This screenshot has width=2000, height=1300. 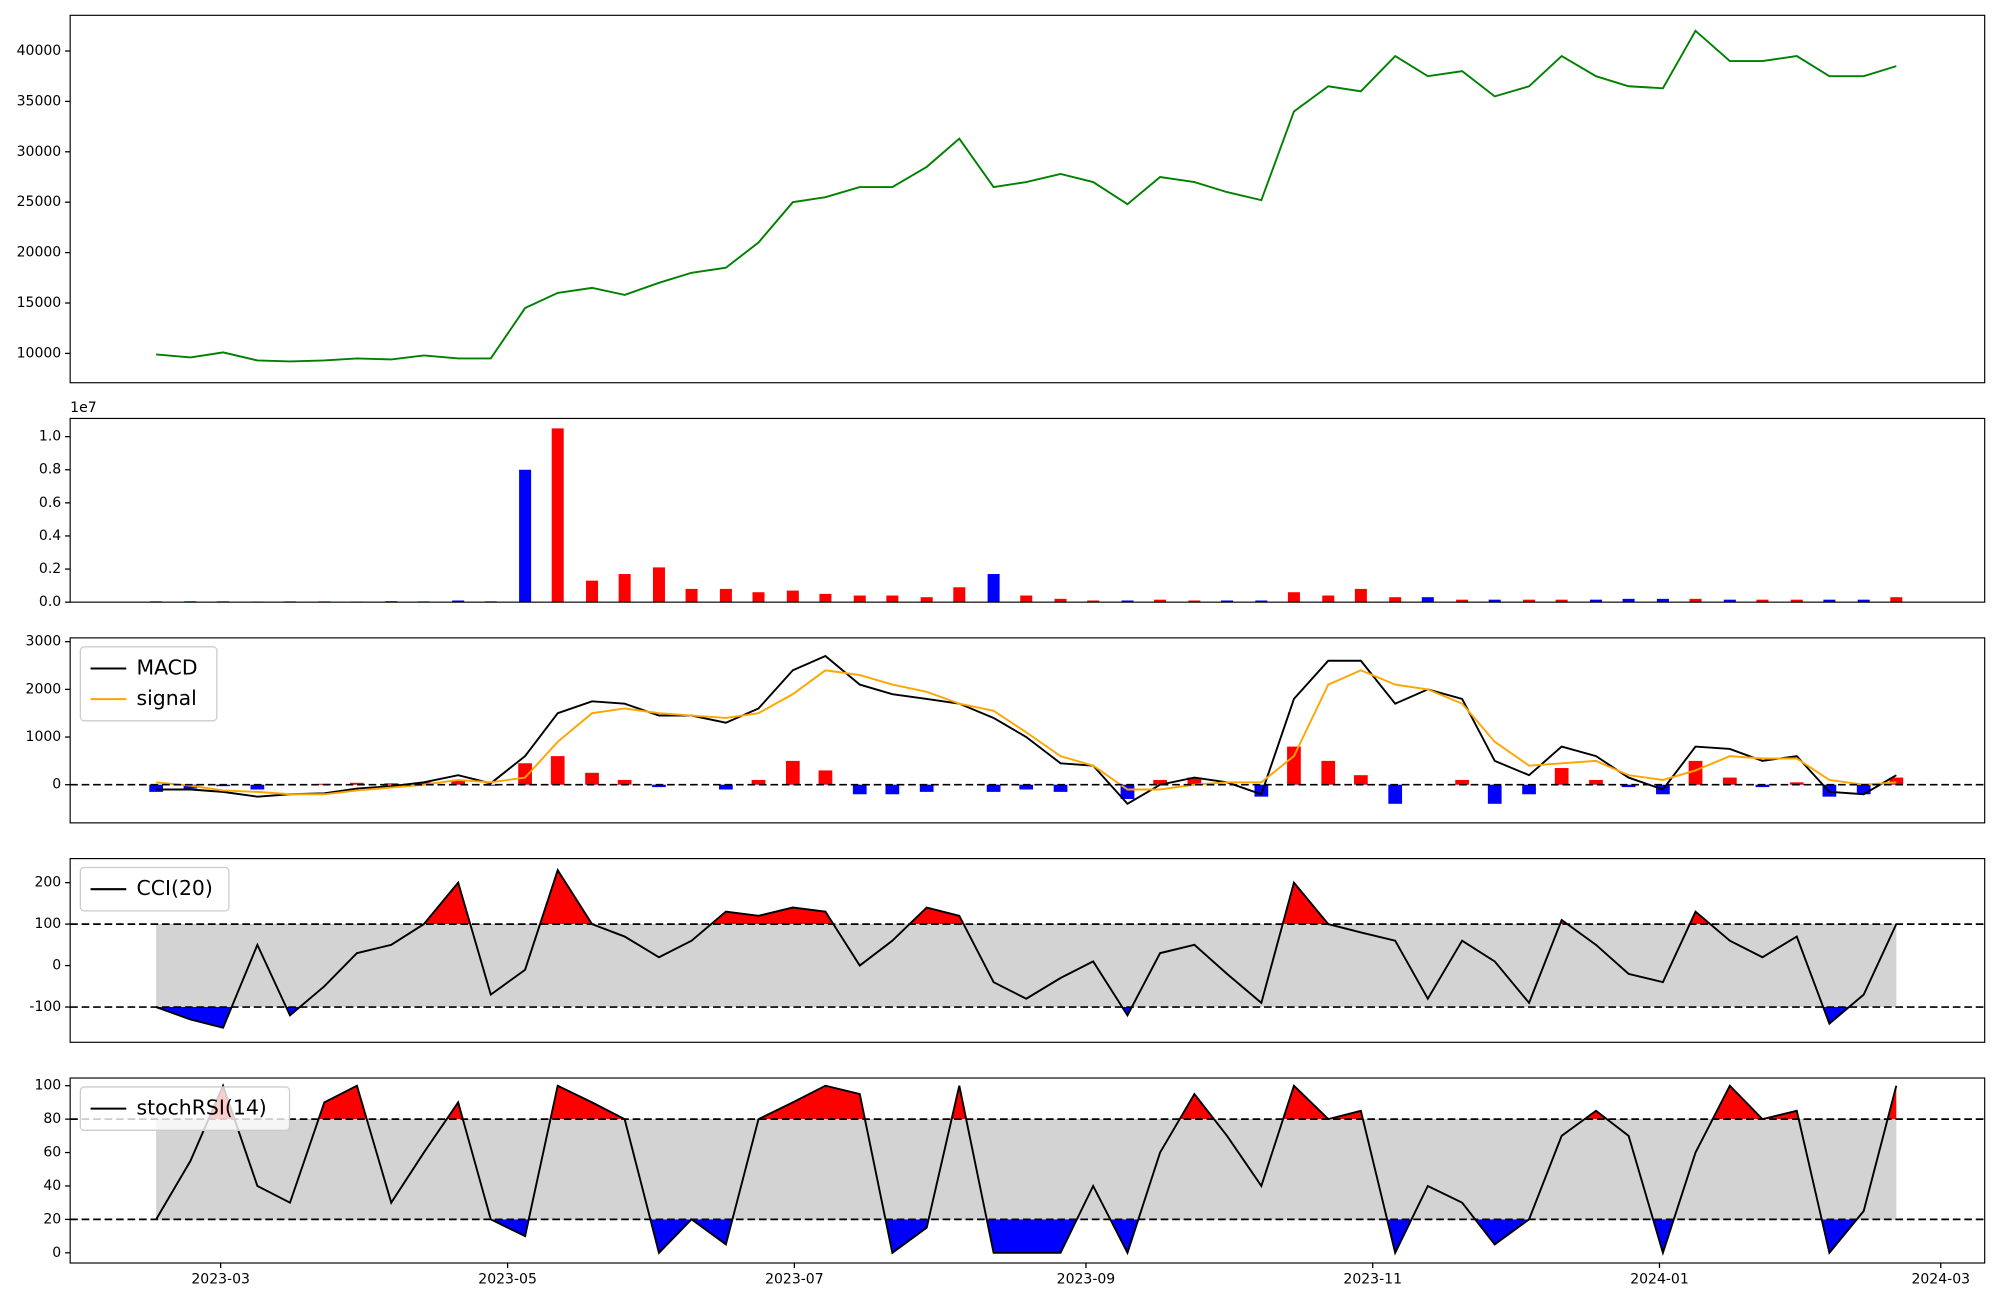 What do you see at coordinates (52, 1186) in the screenshot?
I see `y-tick-label: 40` at bounding box center [52, 1186].